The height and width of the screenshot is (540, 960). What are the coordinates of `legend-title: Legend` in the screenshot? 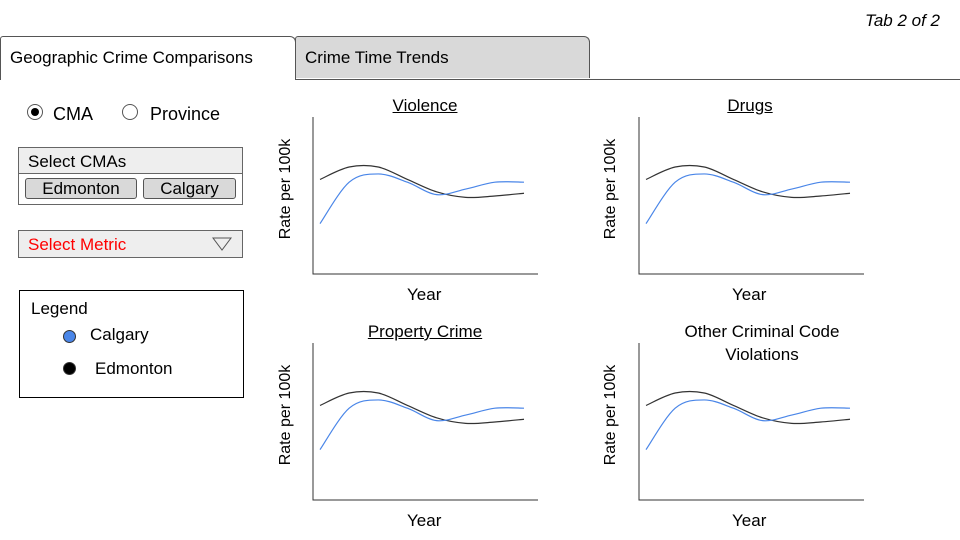 It's located at (59, 308).